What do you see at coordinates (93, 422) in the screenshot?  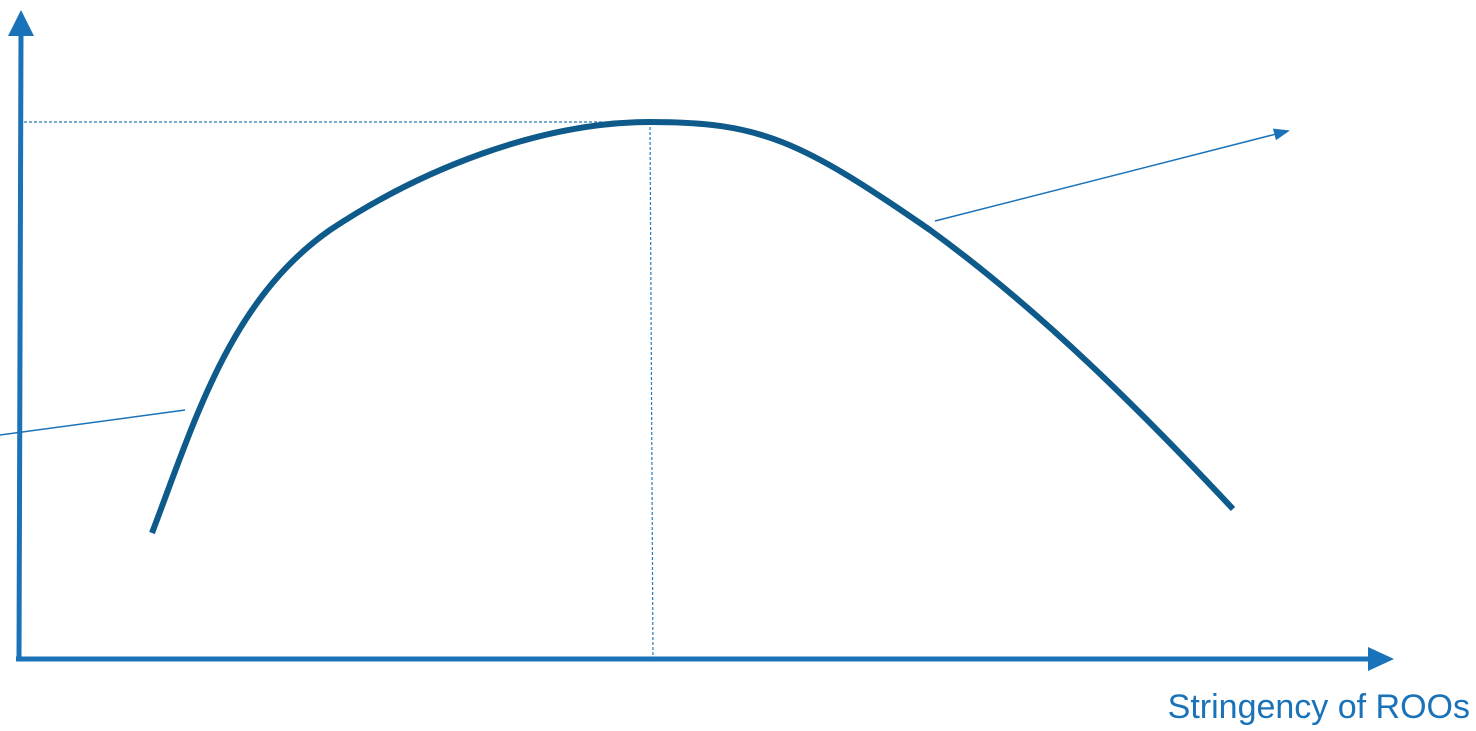 I see `left-pointer-line` at bounding box center [93, 422].